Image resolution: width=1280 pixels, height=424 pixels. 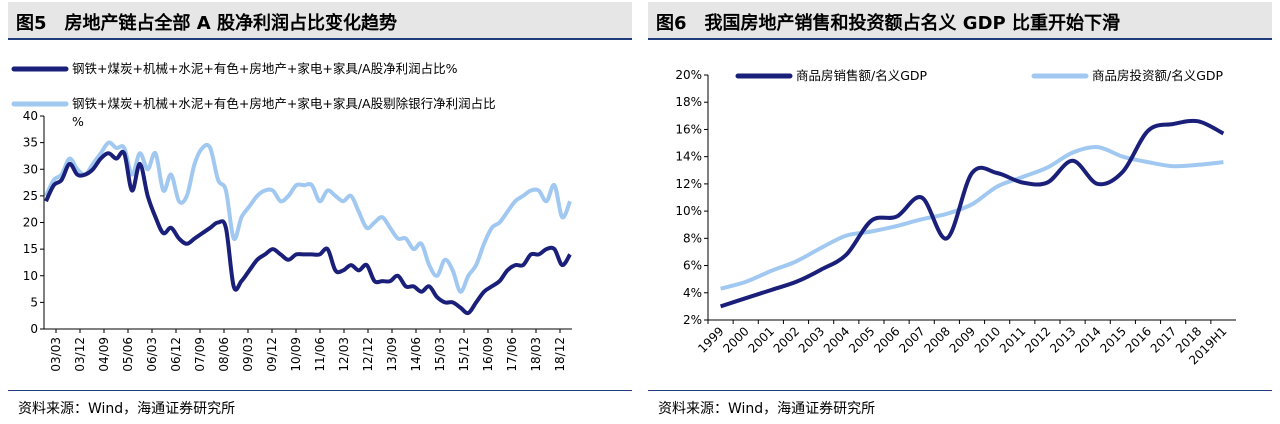 I want to click on legend-label: 钢铁+煤炭+机械+水泥+有色+房地产+家电+家具/A股剔除银行净利润占比%, so click(x=284, y=112).